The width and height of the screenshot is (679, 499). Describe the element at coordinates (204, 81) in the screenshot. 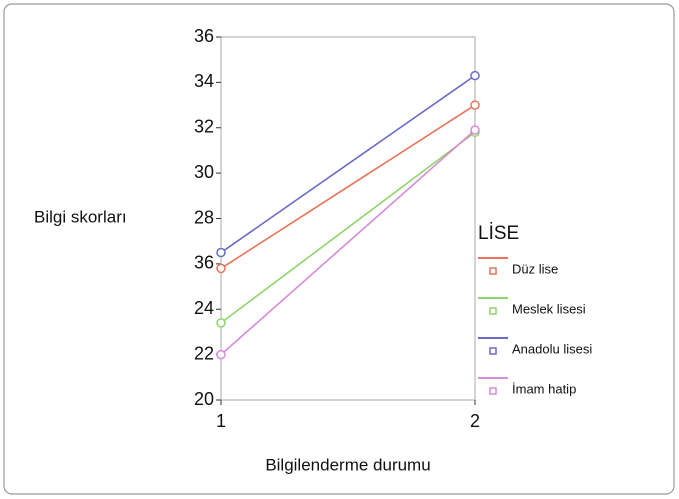

I see `y-tick-label: 34` at that location.